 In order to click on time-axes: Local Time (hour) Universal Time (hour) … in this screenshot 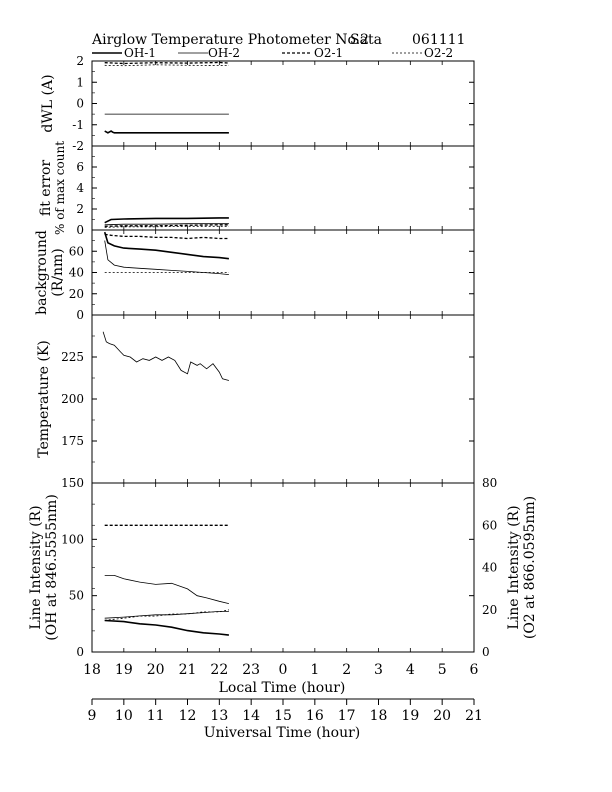, I will do `click(283, 701)`.